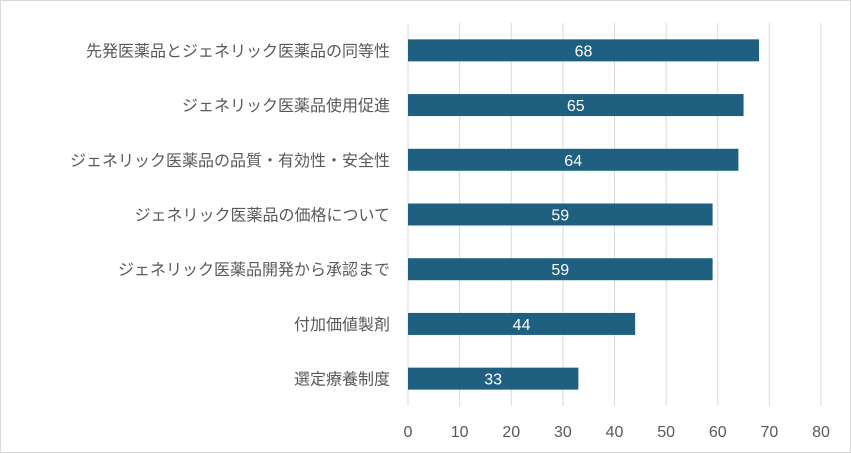 This screenshot has height=454, width=851. I want to click on x-tick-label: 40, so click(615, 432).